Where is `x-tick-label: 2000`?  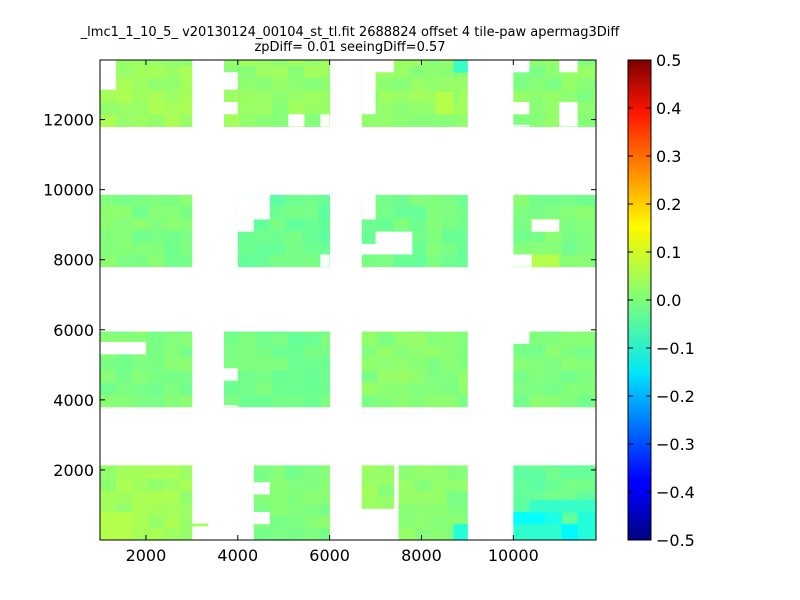
x-tick-label: 2000 is located at coordinates (146, 555).